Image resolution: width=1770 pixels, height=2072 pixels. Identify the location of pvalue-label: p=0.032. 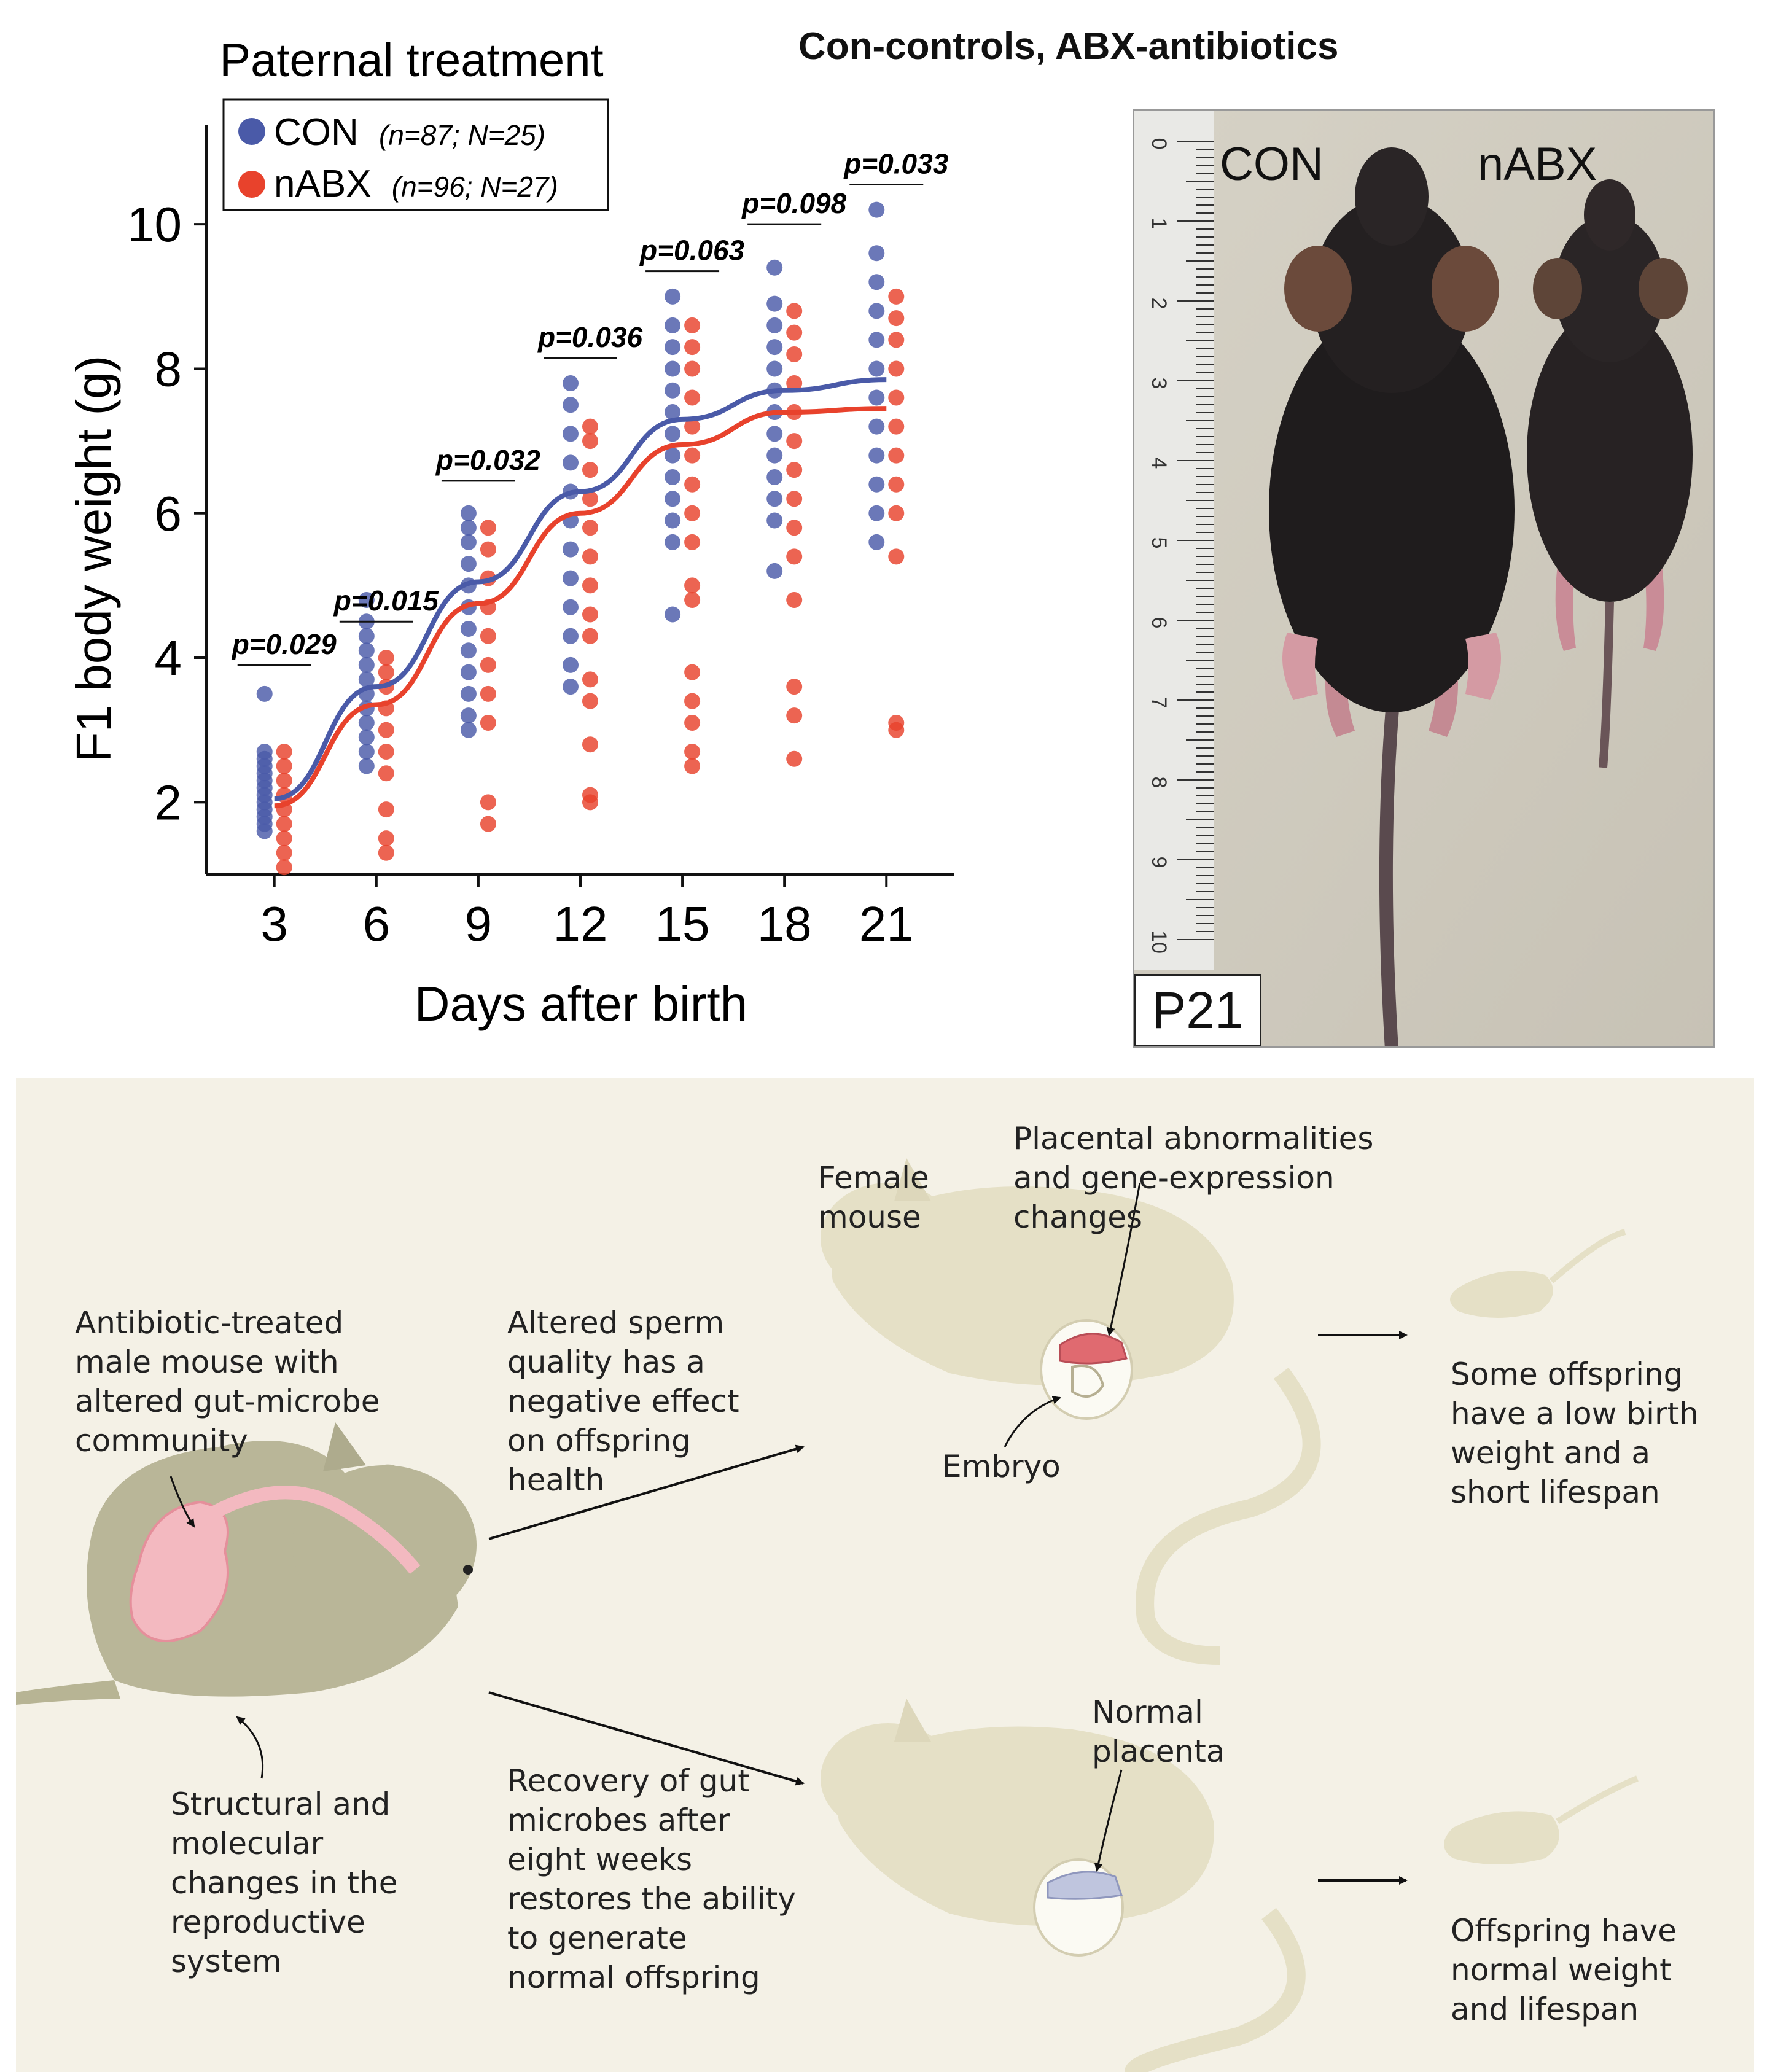
(487, 460).